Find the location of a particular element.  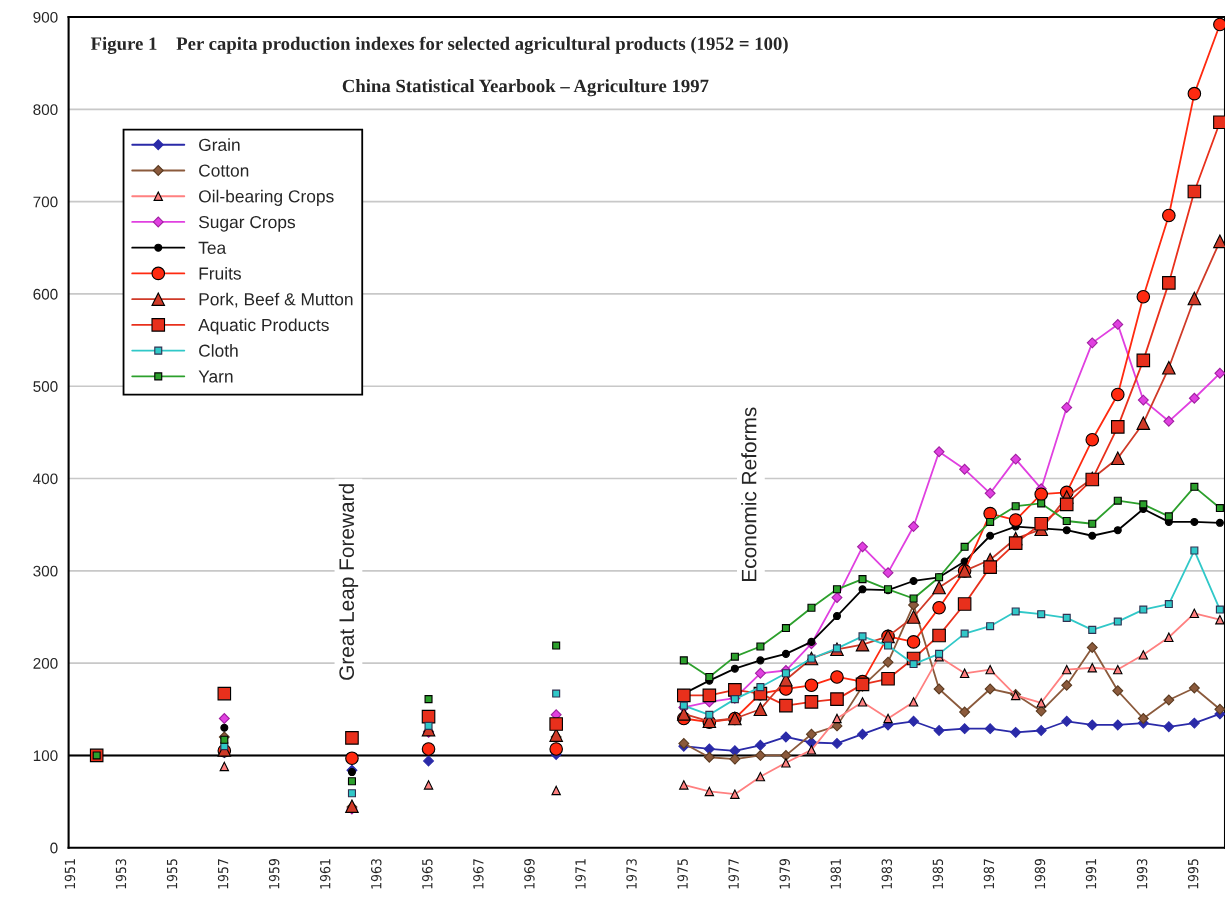

y-tick-label: 300 is located at coordinates (45, 571).